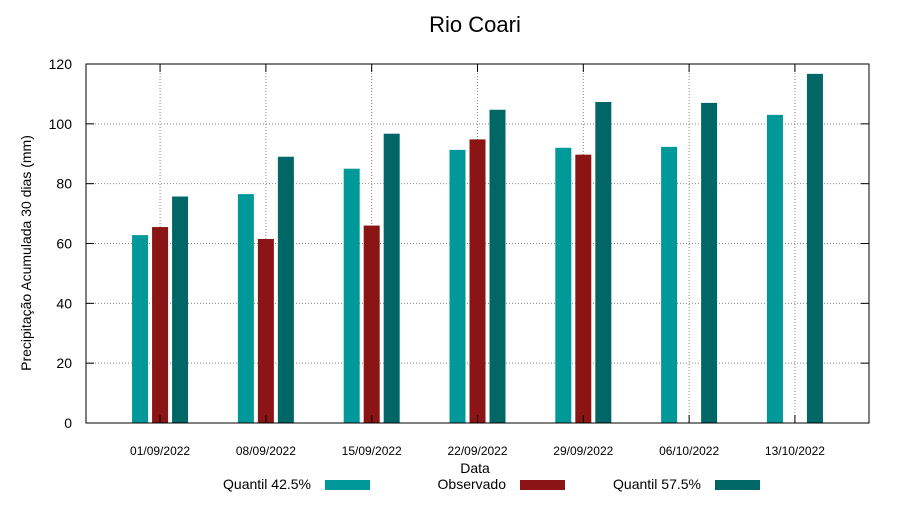 This screenshot has height=505, width=900. I want to click on x-tick-label: 06/10/2022, so click(689, 451).